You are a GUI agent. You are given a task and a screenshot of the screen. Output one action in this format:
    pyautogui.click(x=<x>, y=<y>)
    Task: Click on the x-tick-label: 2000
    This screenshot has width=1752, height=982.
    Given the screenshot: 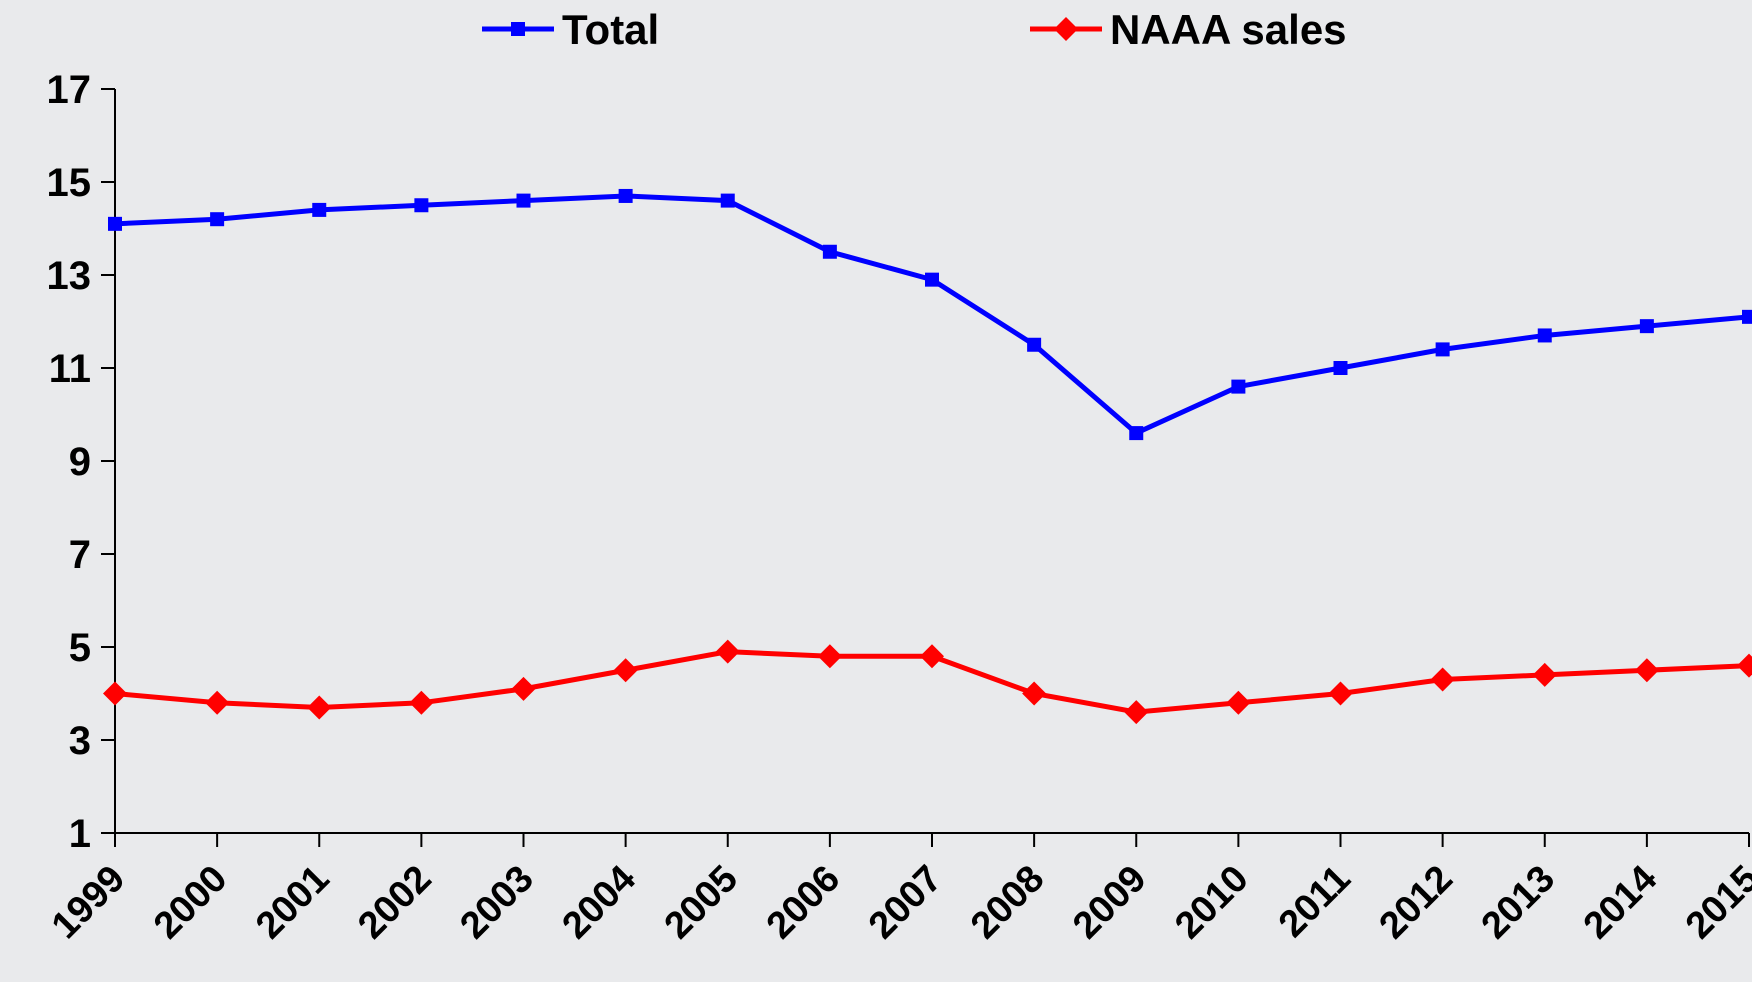 What is the action you would take?
    pyautogui.click(x=190, y=902)
    